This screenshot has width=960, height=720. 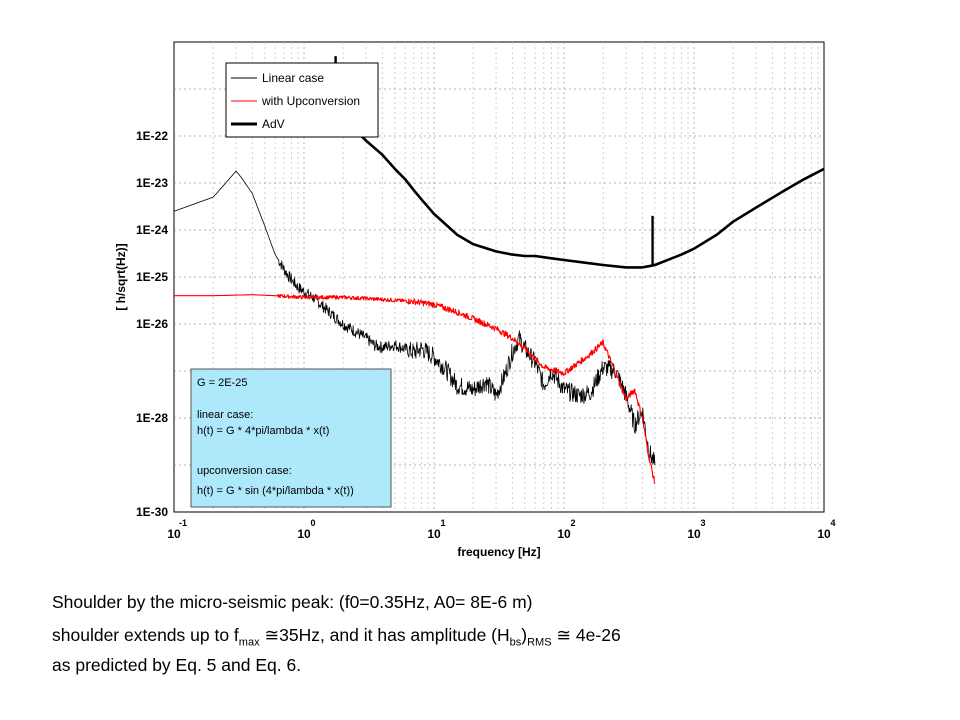 I want to click on y-tick-label: 1E-28, so click(x=152, y=418).